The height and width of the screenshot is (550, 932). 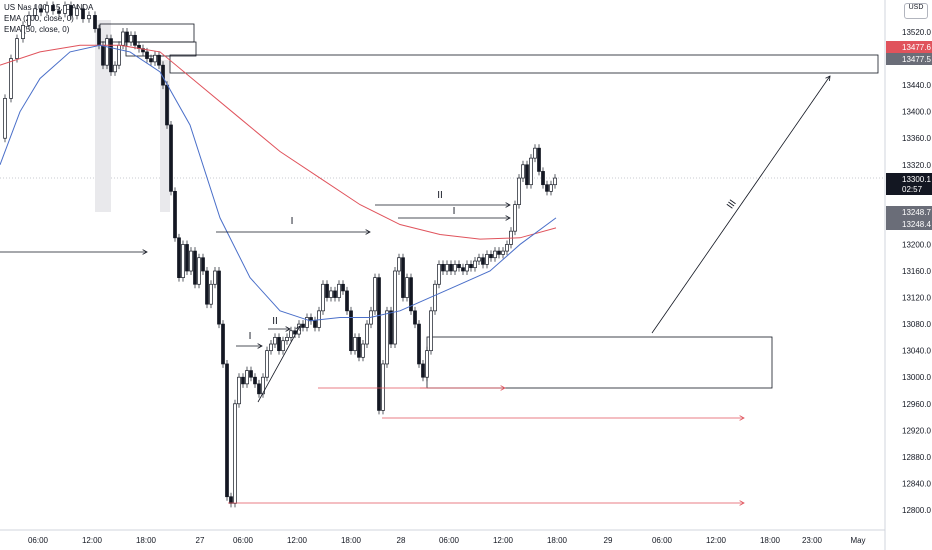 What do you see at coordinates (916, 457) in the screenshot?
I see `y-tick-label: 12880.0` at bounding box center [916, 457].